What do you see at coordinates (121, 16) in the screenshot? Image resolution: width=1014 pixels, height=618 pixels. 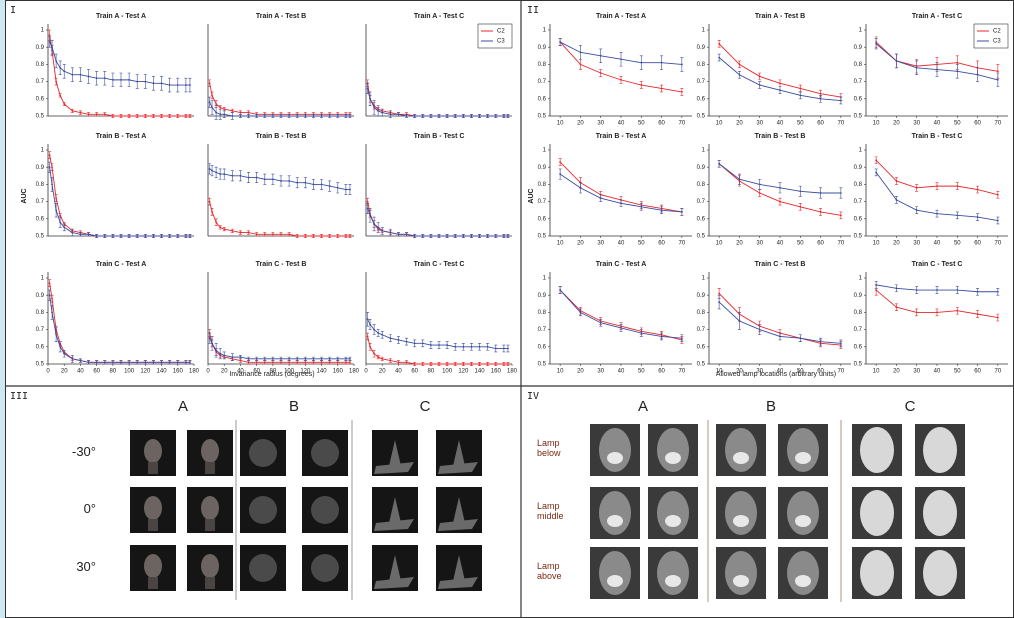 I see `chart-title: Train A - Test A` at bounding box center [121, 16].